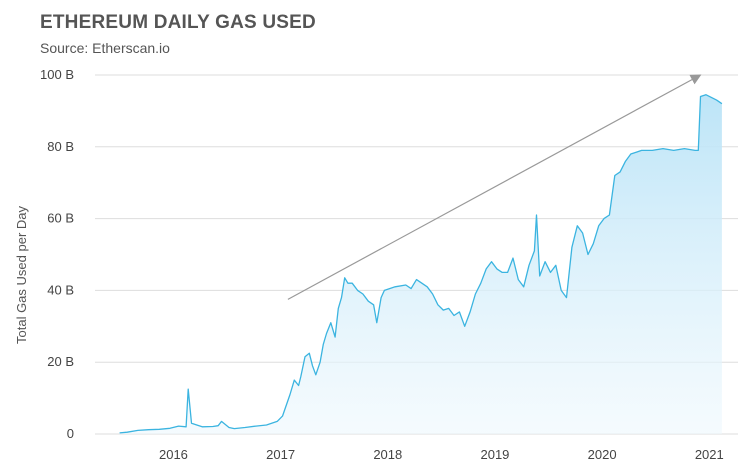 This screenshot has height=469, width=750. I want to click on y-tick-label: 80 B, so click(60, 146).